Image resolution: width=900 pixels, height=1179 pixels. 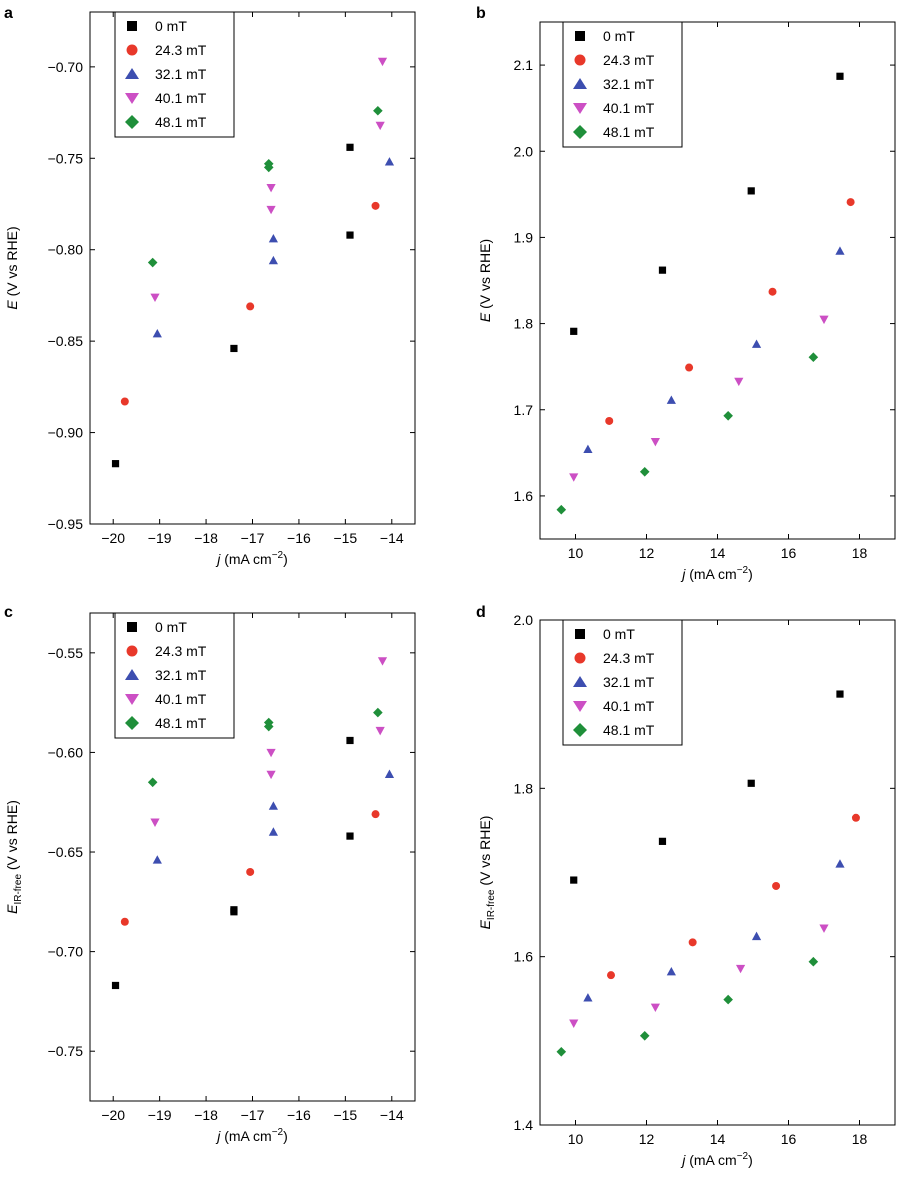 What do you see at coordinates (8, 13) in the screenshot?
I see `panel-label: a` at bounding box center [8, 13].